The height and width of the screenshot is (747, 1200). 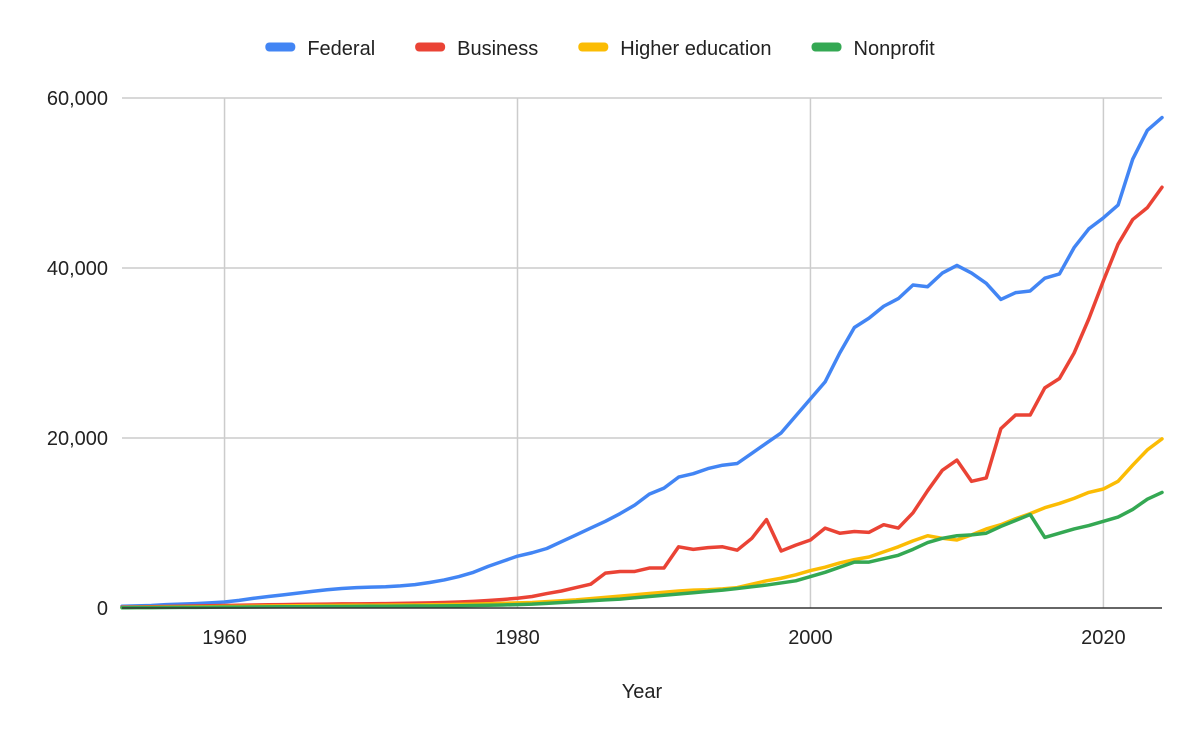 I want to click on legend-item-higher-education: Higher education, so click(x=675, y=49).